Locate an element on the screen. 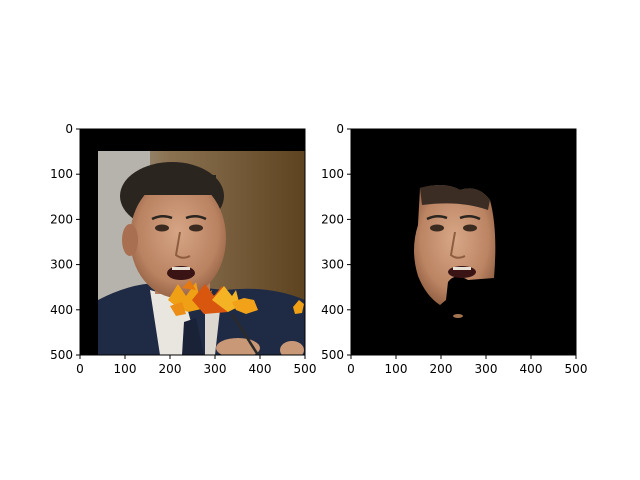 This screenshot has height=480, width=640. right-face-nose is located at coordinates (457, 245).